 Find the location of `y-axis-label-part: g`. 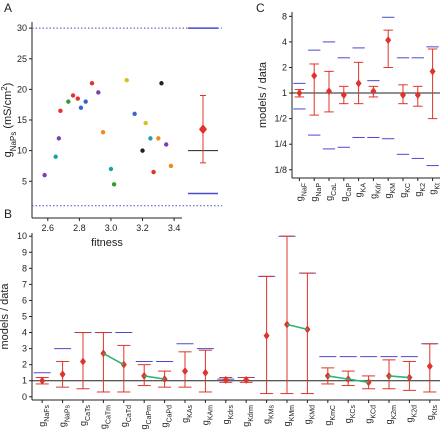

y-axis-label-part: g is located at coordinates (8, 154).